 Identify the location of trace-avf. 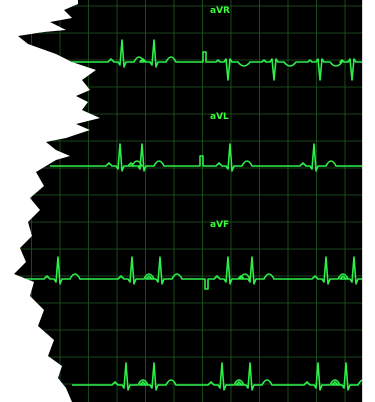
(188, 273).